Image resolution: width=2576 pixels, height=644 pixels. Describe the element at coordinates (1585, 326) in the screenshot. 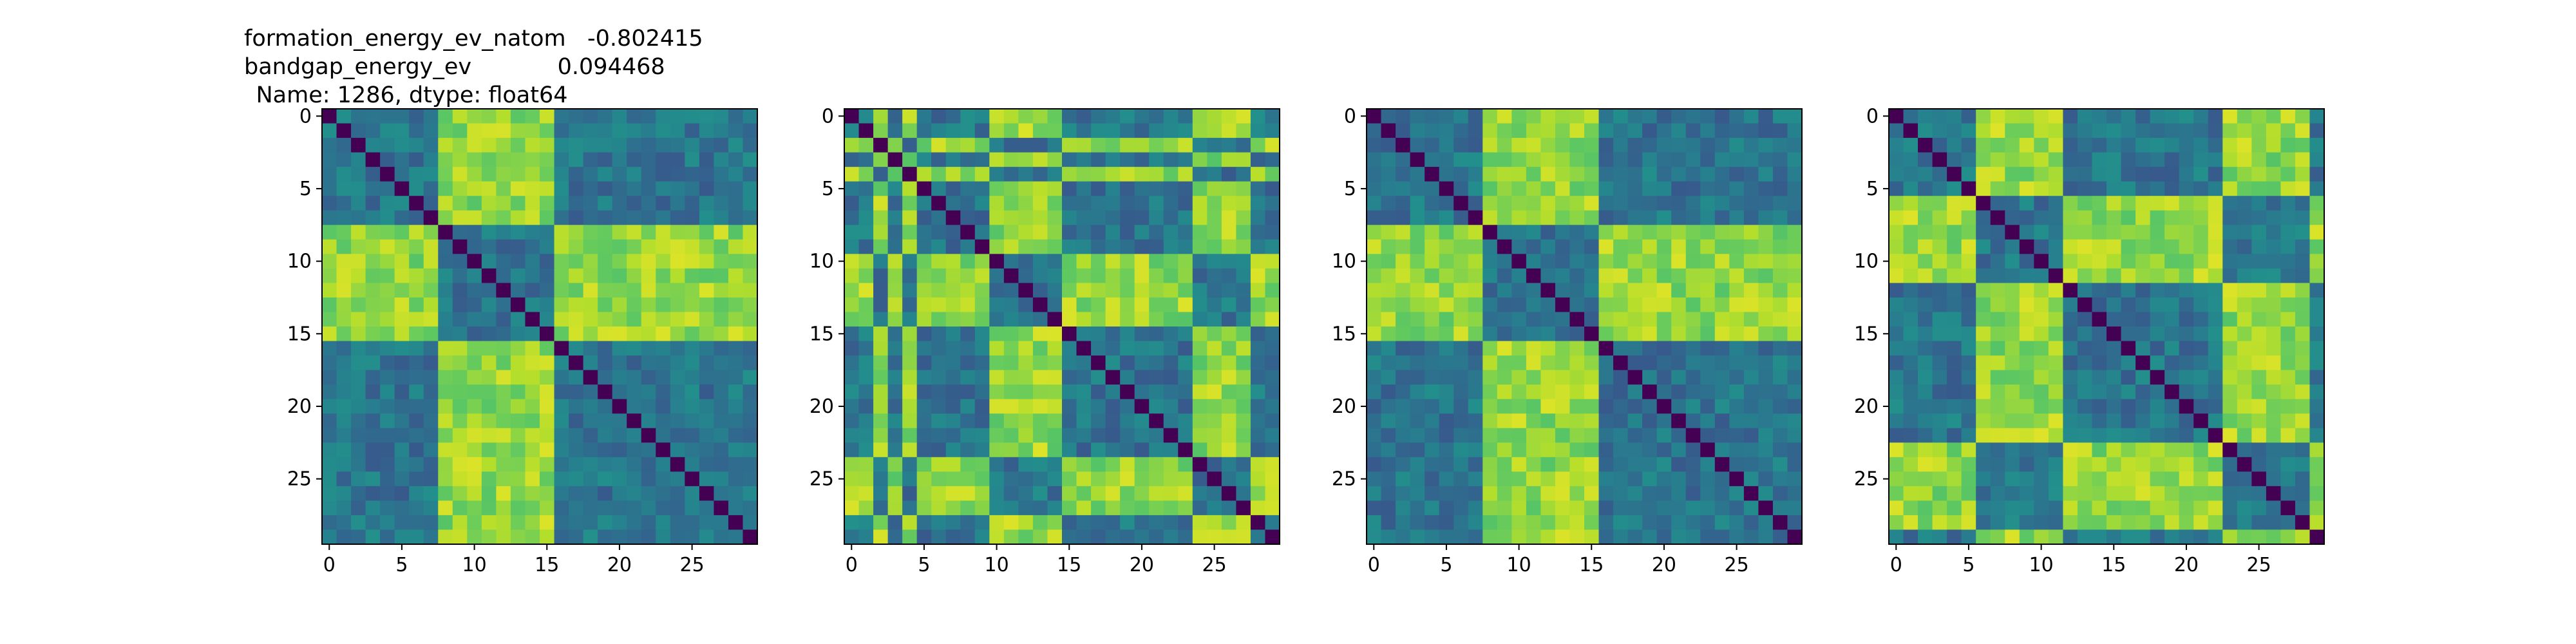

I see `axes-frame` at that location.